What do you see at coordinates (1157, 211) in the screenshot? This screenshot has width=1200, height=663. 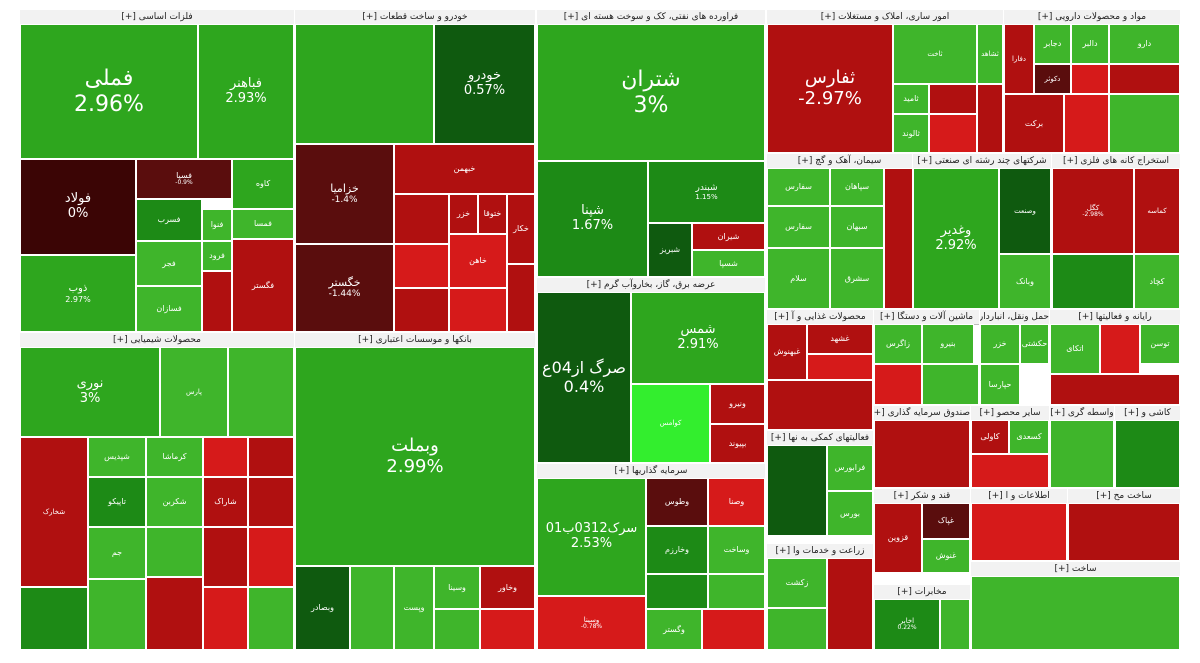 I see `stock-tile-kemanga: کماسه` at bounding box center [1157, 211].